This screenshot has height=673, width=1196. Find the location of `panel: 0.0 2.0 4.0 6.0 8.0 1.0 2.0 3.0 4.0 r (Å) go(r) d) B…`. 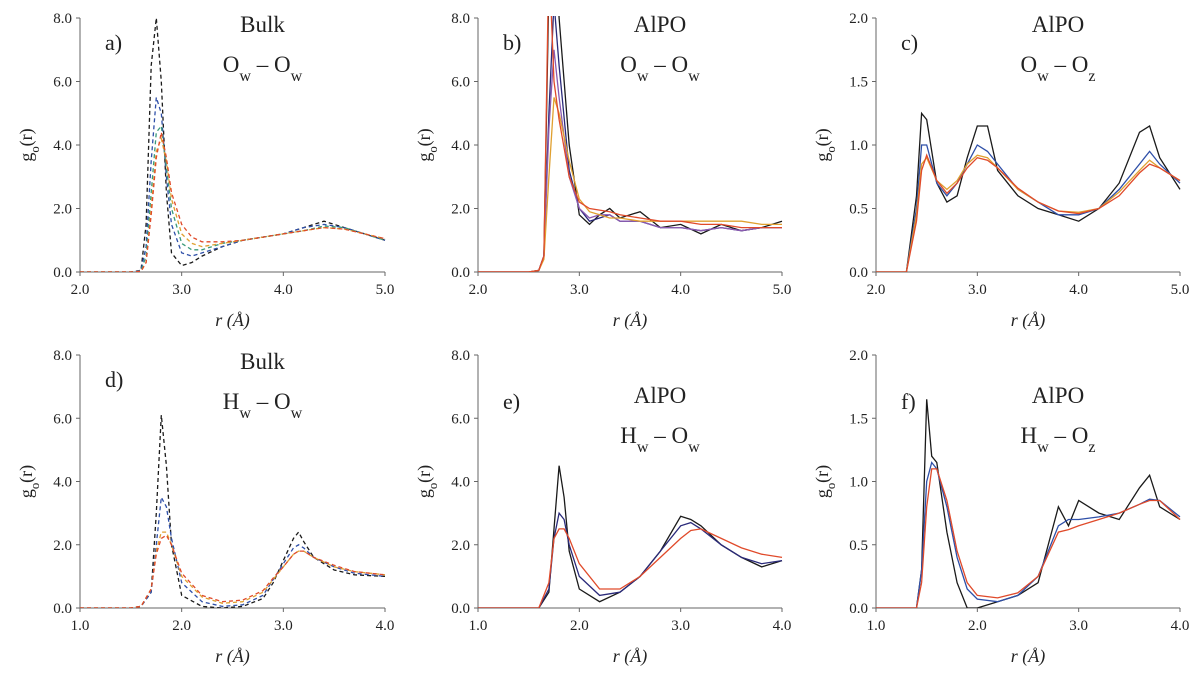

panel: 0.0 2.0 4.0 6.0 8.0 1.0 2.0 3.0 4.0 r (Å) go(r) d) B… is located at coordinates (205, 507).